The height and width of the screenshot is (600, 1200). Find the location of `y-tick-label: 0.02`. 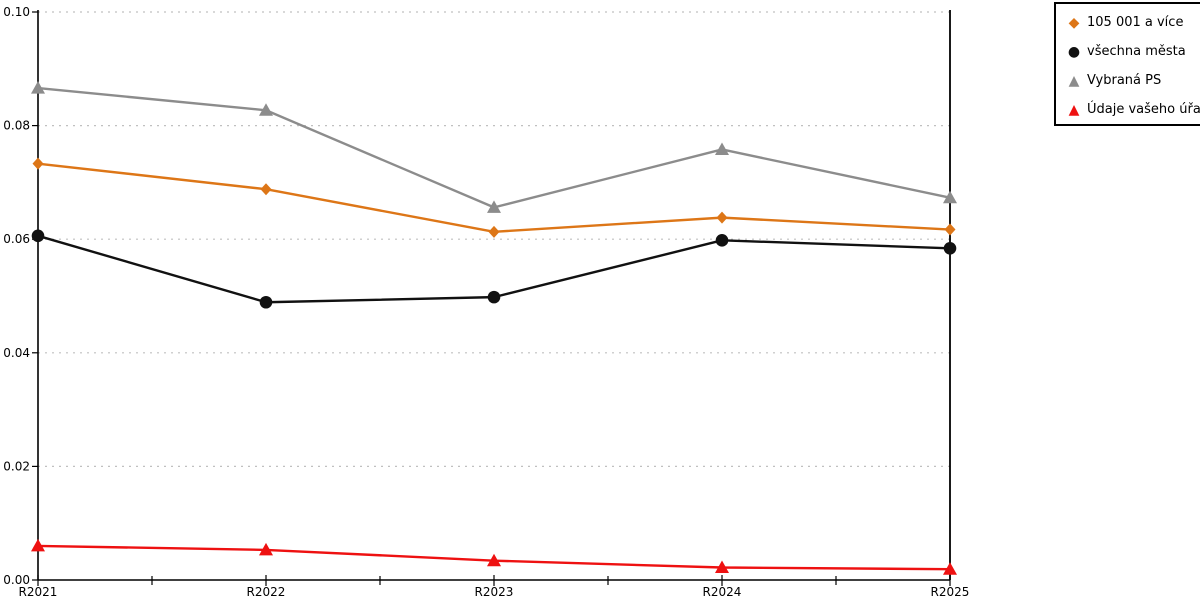

y-tick-label: 0.02 is located at coordinates (16, 466).